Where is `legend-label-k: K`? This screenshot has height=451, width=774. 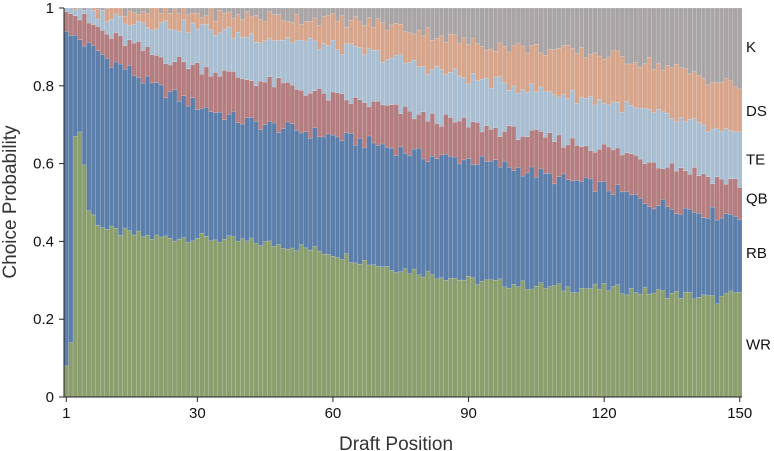 legend-label-k: K is located at coordinates (751, 47).